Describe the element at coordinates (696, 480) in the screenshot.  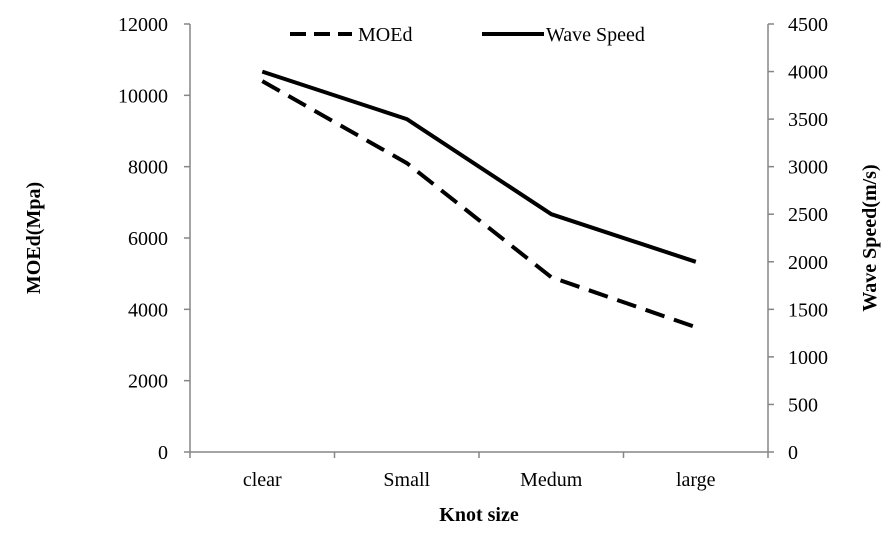
I see `x-tick-label: large` at that location.